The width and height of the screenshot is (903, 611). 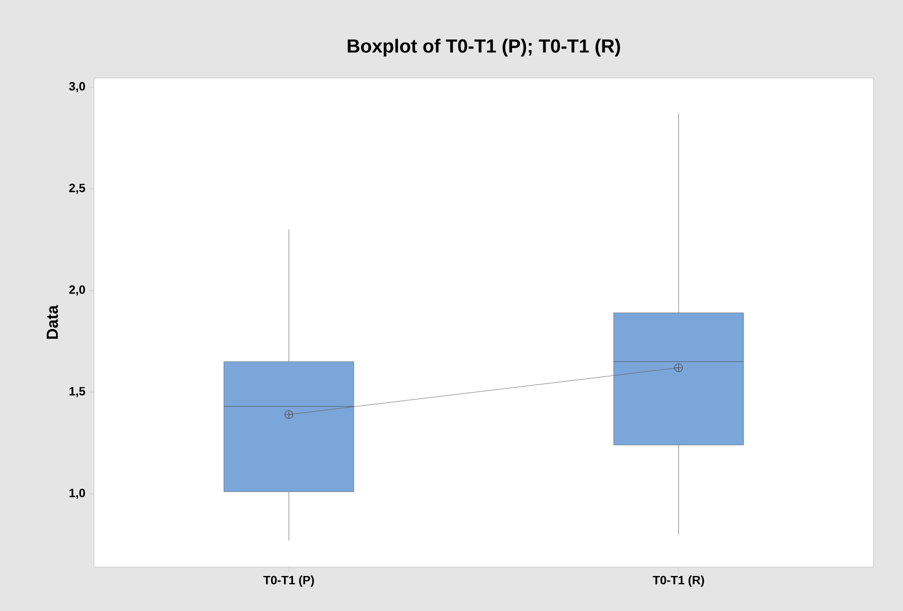 I want to click on chart-title: Boxplot of T0-T1 (P); T0-T1 (R), so click(x=484, y=47).